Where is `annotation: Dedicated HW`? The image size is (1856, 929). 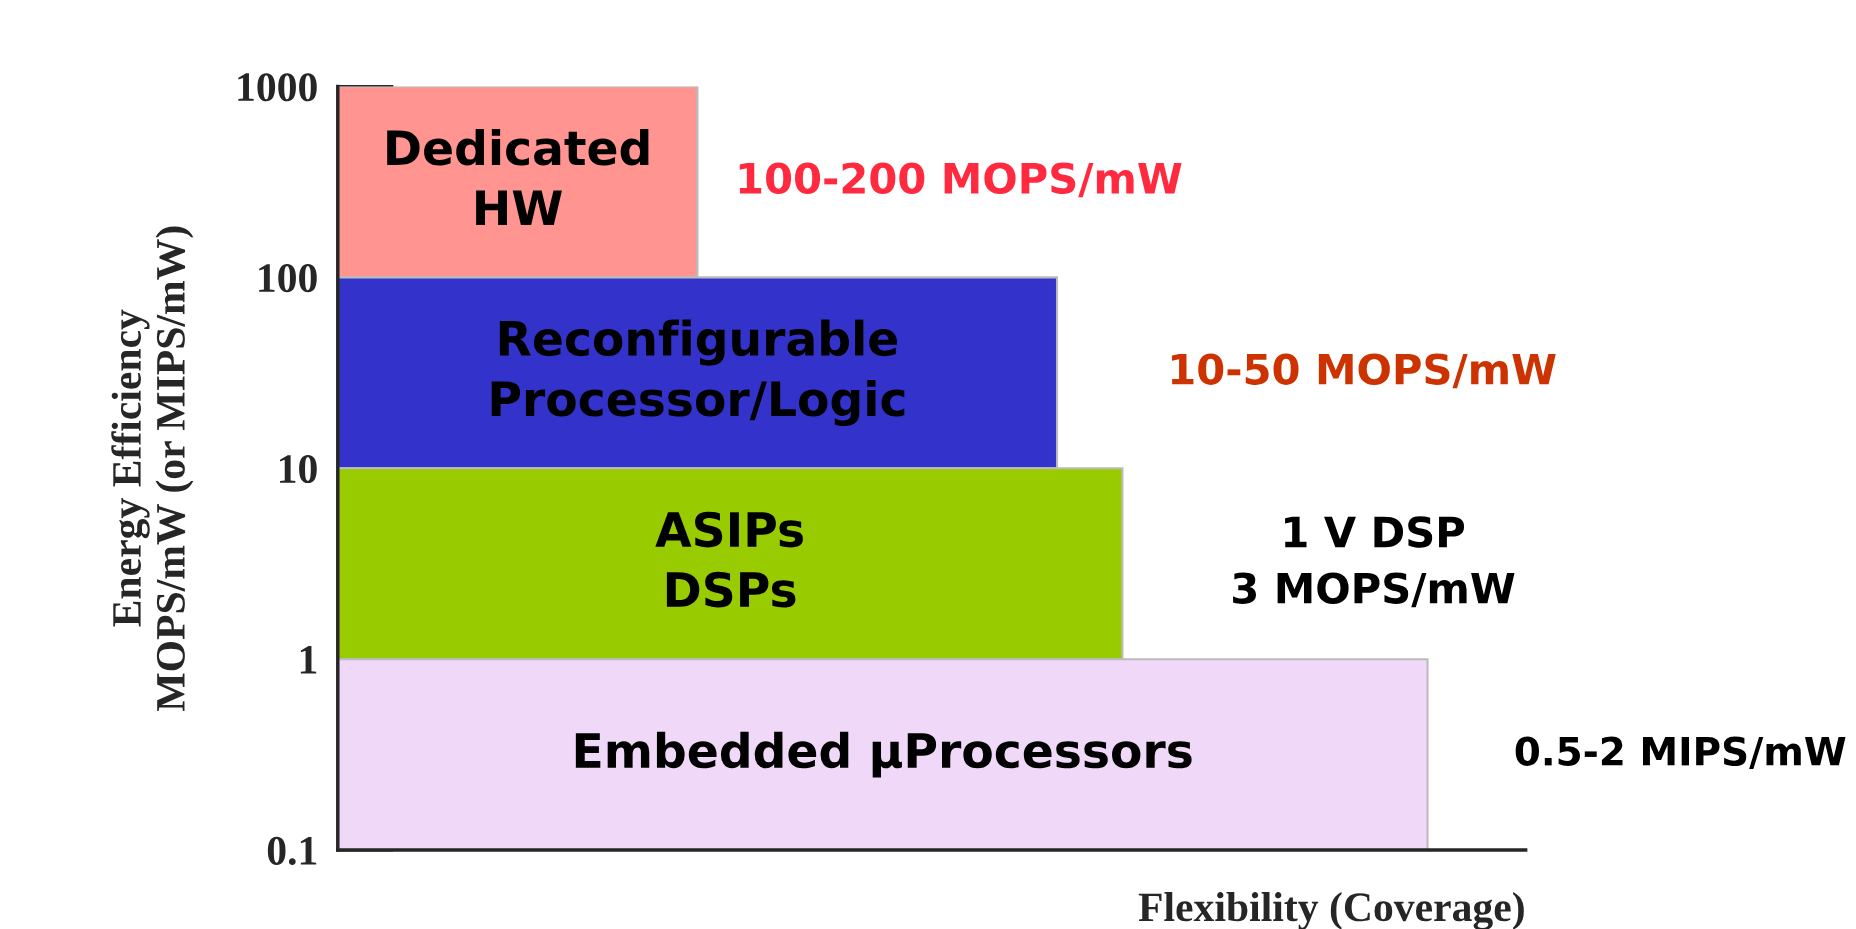 annotation: Dedicated HW is located at coordinates (518, 177).